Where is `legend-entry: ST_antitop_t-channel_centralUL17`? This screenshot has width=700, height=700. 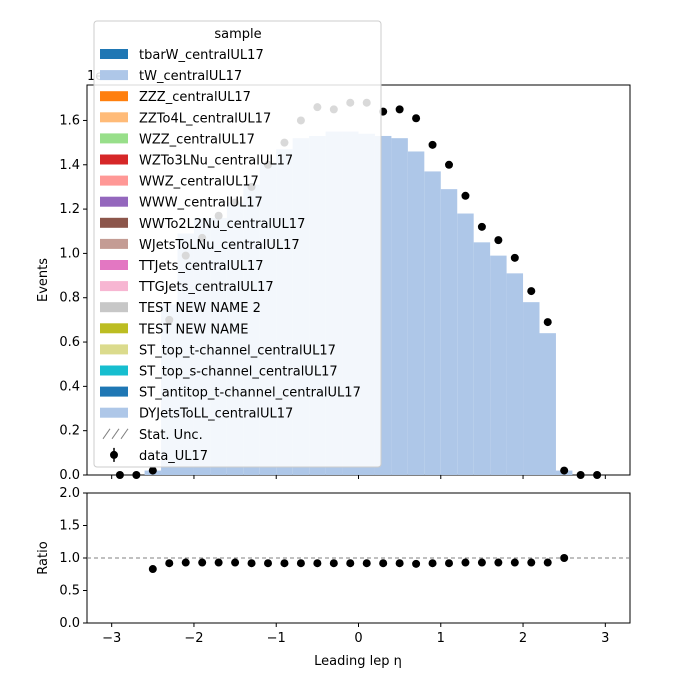
legend-entry: ST_antitop_t-channel_centralUL17 is located at coordinates (230, 393).